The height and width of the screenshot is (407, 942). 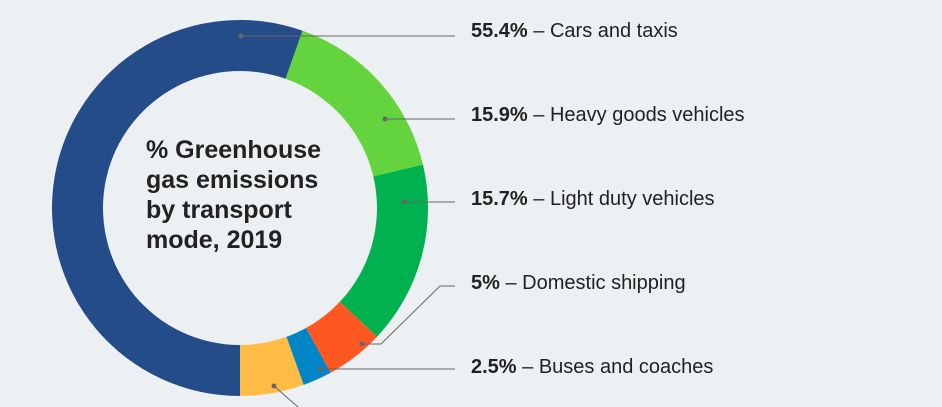 I want to click on title-line: gas emissions, so click(x=232, y=180).